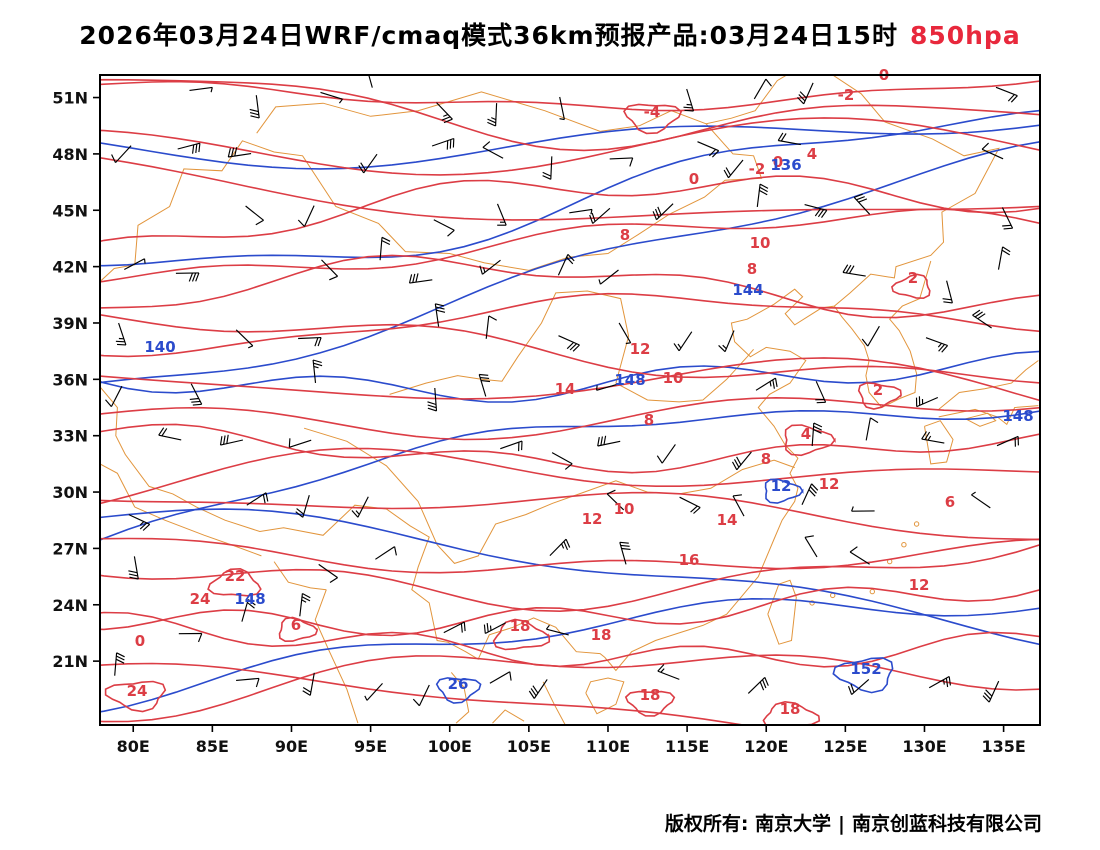  I want to click on x-axis-label: 130E, so click(924, 746).